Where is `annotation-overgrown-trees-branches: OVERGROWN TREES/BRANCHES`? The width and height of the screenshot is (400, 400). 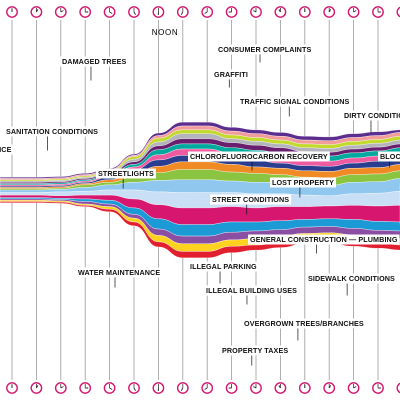 annotation-overgrown-trees-branches: OVERGROWN TREES/BRANCHES is located at coordinates (304, 329).